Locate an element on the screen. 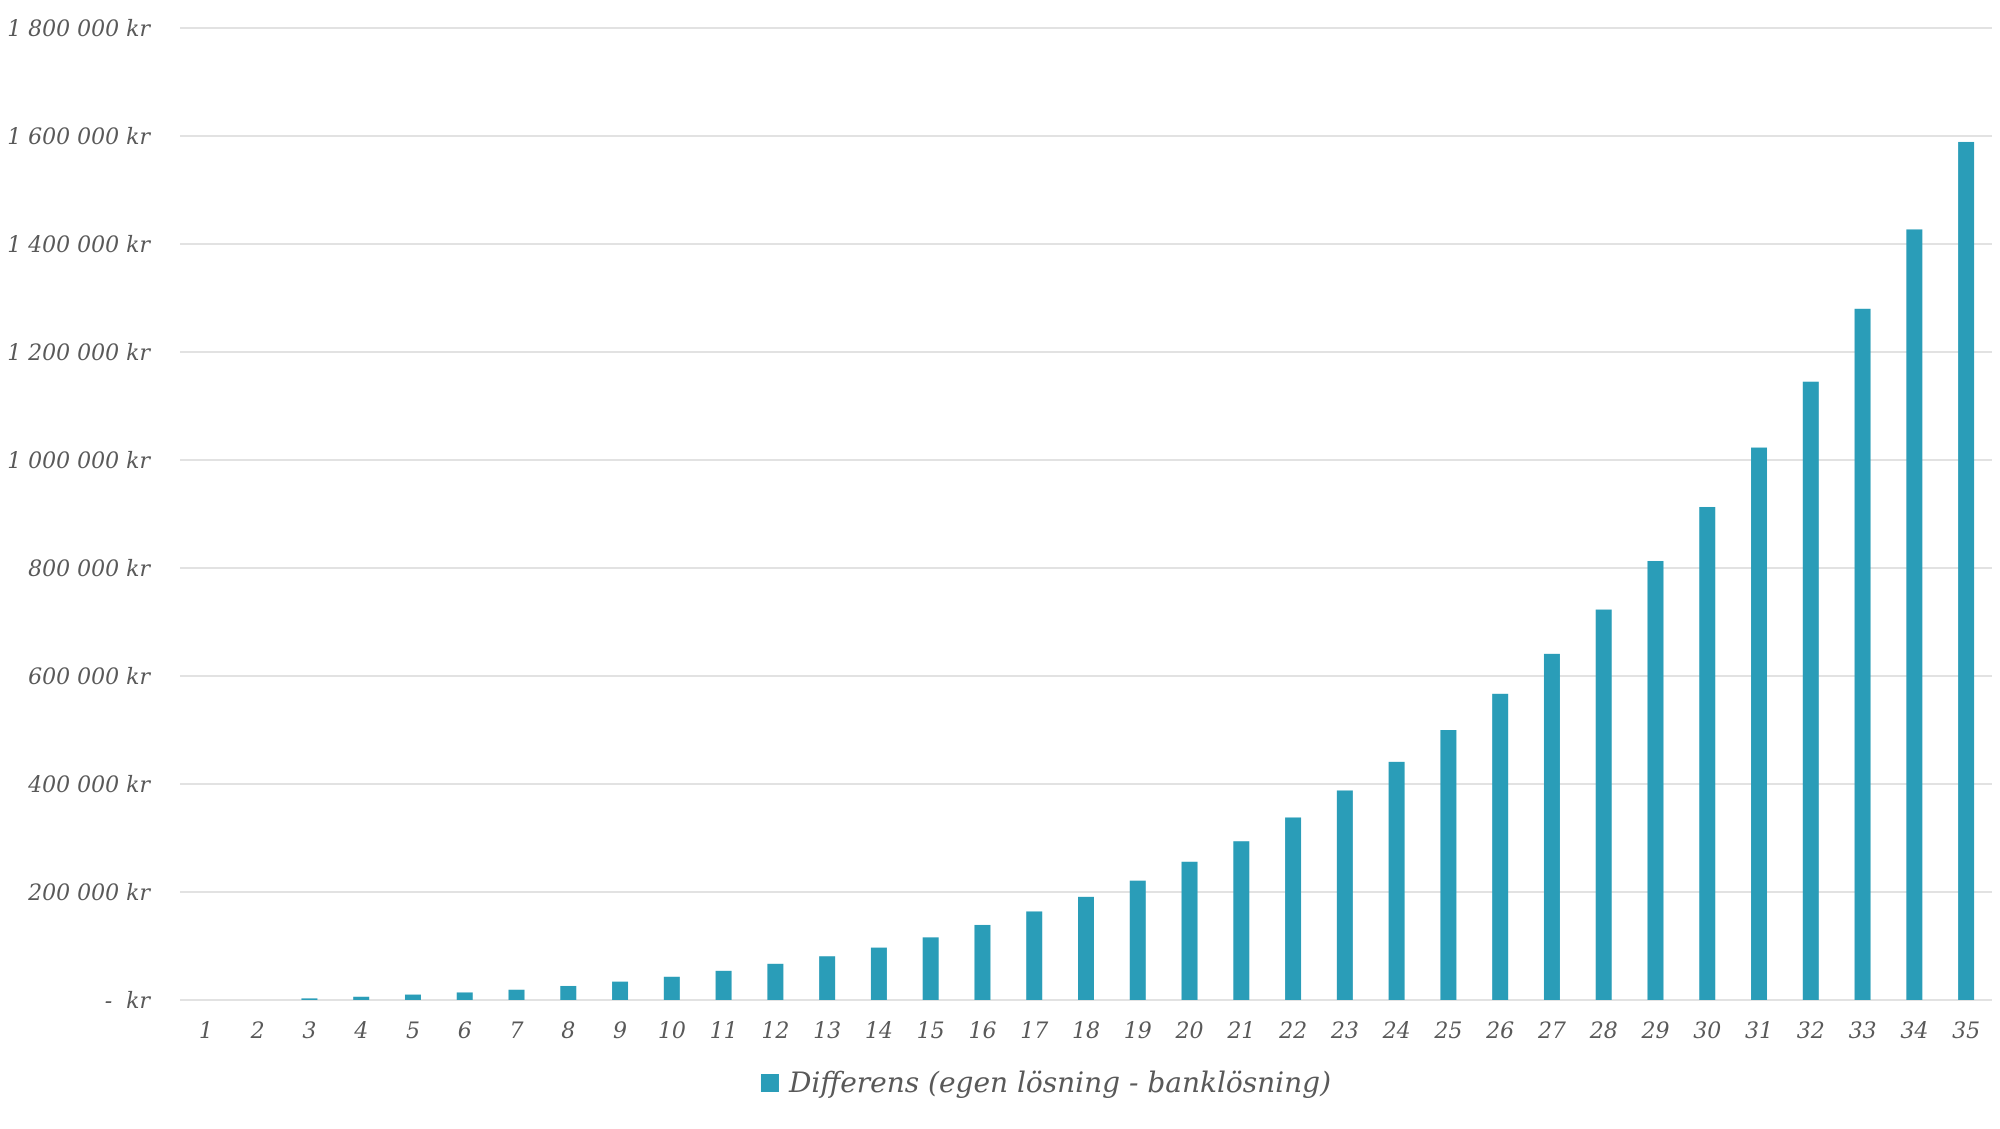 The image size is (2000, 1129). x-tick-label: 35 is located at coordinates (1966, 1031).